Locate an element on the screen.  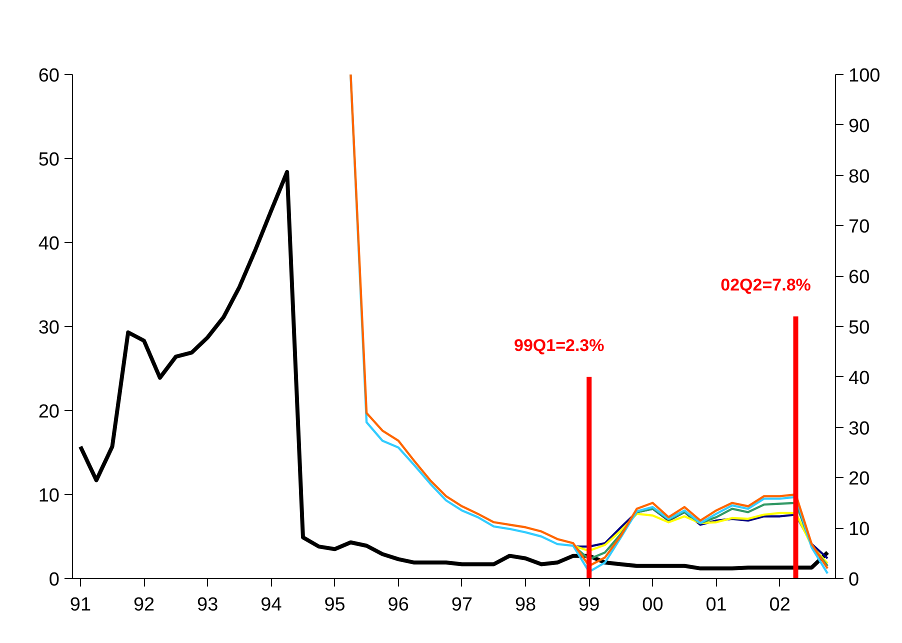
y2-tick-label: 90 is located at coordinates (859, 126).